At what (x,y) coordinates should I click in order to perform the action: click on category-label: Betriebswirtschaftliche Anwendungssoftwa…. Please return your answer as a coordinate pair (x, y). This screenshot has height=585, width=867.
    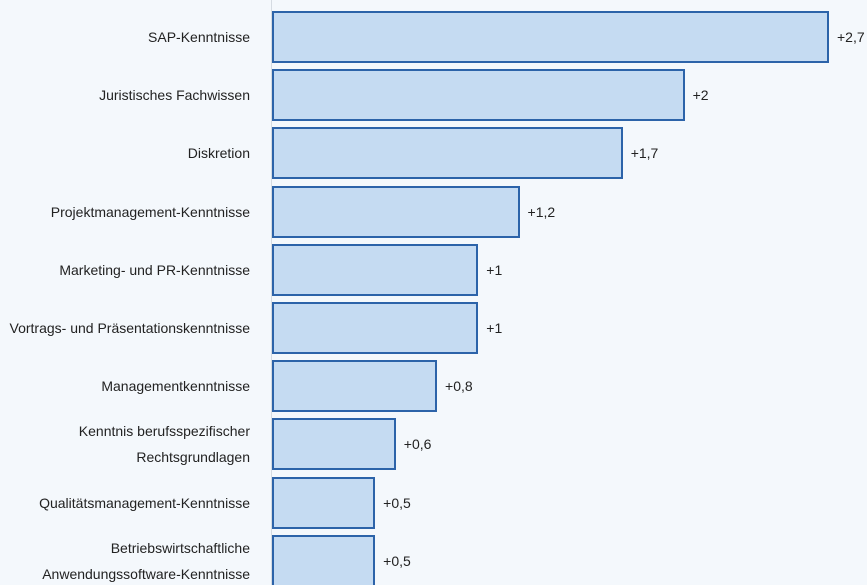
    Looking at the image, I should click on (146, 560).